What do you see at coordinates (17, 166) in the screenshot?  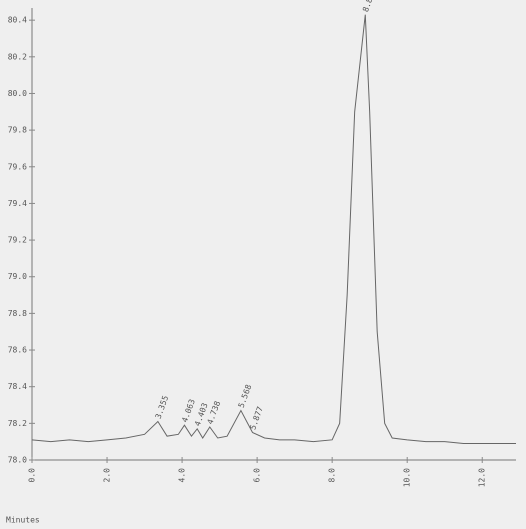 I see `y-tick-label: 79.6` at bounding box center [17, 166].